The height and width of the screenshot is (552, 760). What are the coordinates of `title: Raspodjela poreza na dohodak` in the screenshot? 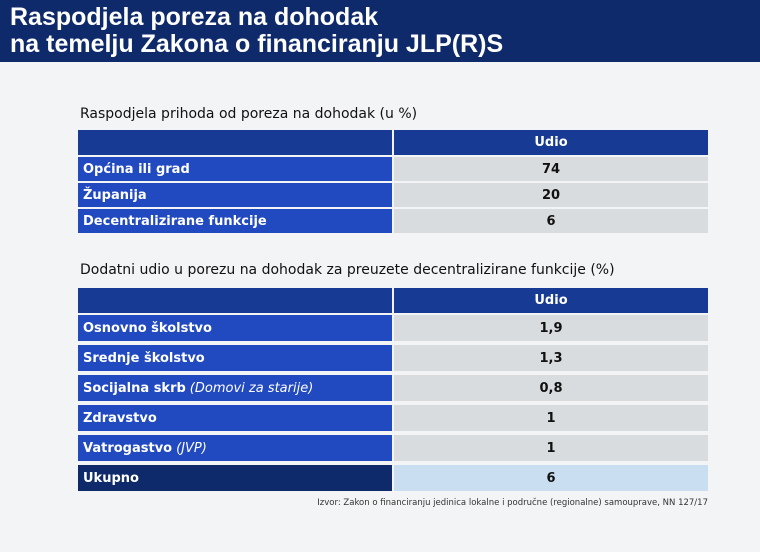 It's located at (194, 17).